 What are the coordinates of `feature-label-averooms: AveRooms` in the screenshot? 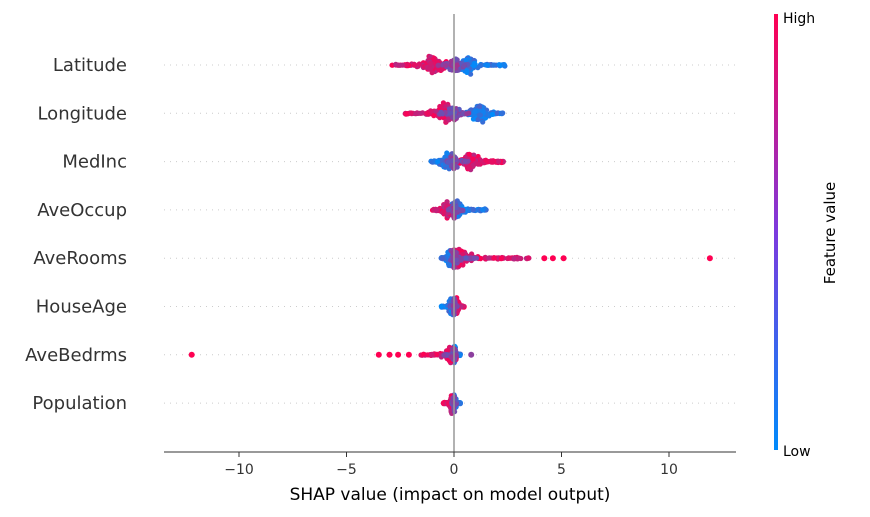 It's located at (80, 258).